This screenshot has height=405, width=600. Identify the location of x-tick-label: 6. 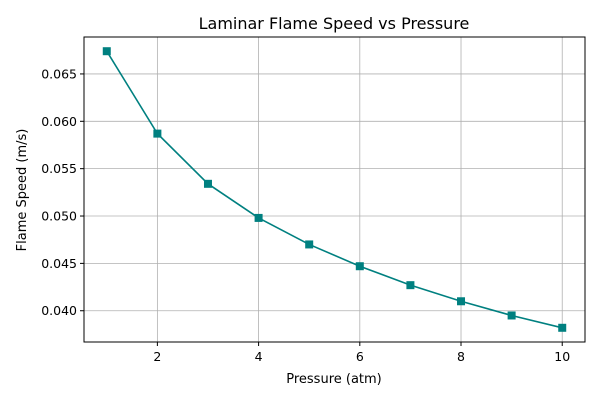
(360, 356).